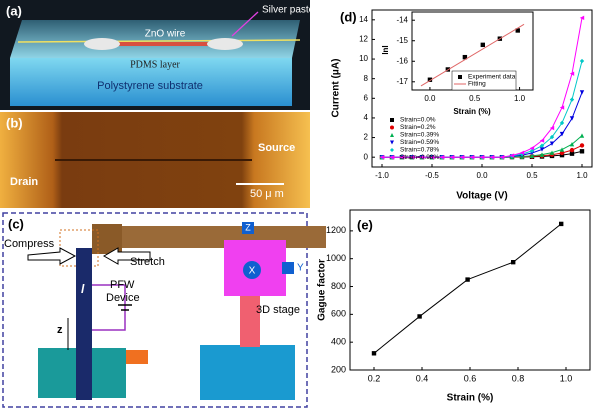  I want to click on y-tick-label: 10, so click(363, 58).